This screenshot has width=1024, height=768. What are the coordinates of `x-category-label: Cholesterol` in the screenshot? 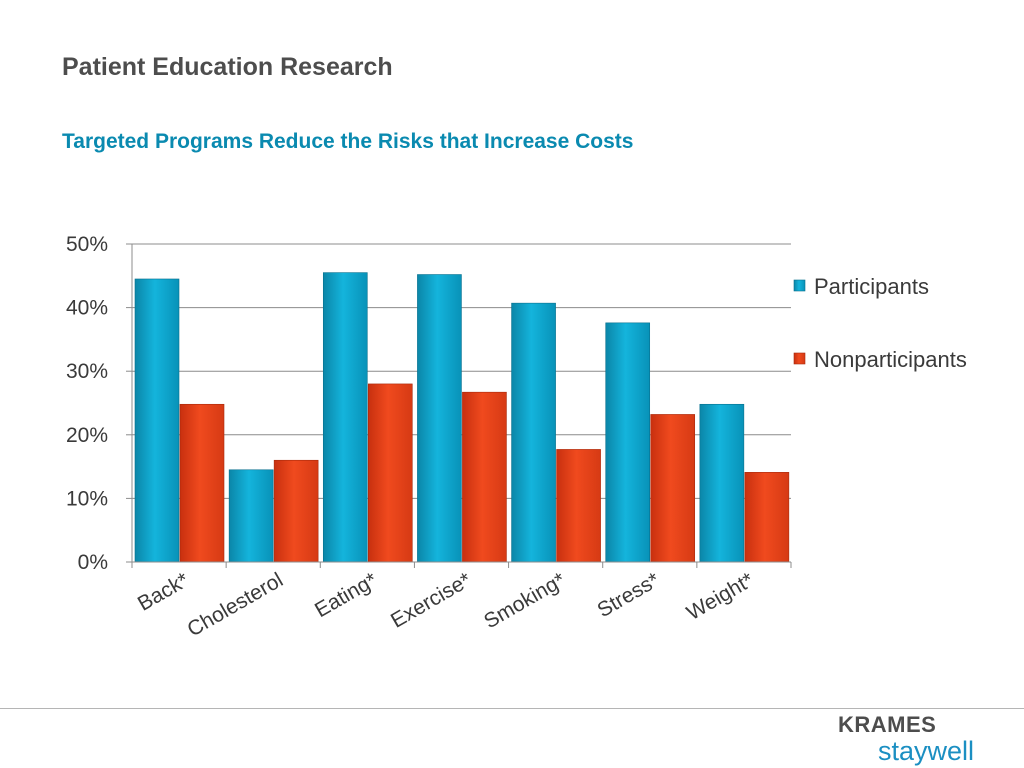 It's located at (236, 604).